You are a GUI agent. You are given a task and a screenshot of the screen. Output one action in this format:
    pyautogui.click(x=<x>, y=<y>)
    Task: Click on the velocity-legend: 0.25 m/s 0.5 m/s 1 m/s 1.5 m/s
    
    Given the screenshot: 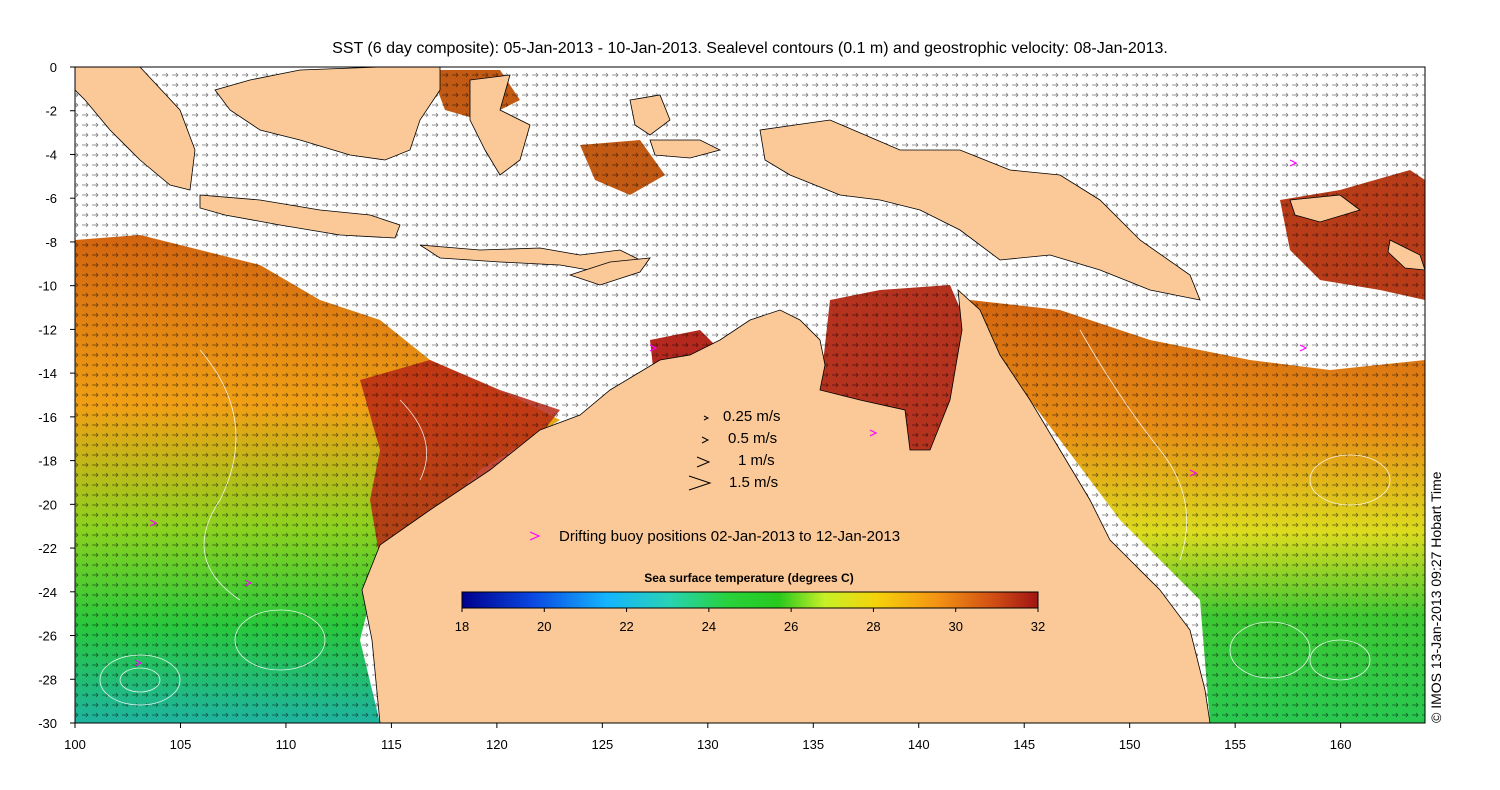 What is the action you would take?
    pyautogui.click(x=734, y=449)
    